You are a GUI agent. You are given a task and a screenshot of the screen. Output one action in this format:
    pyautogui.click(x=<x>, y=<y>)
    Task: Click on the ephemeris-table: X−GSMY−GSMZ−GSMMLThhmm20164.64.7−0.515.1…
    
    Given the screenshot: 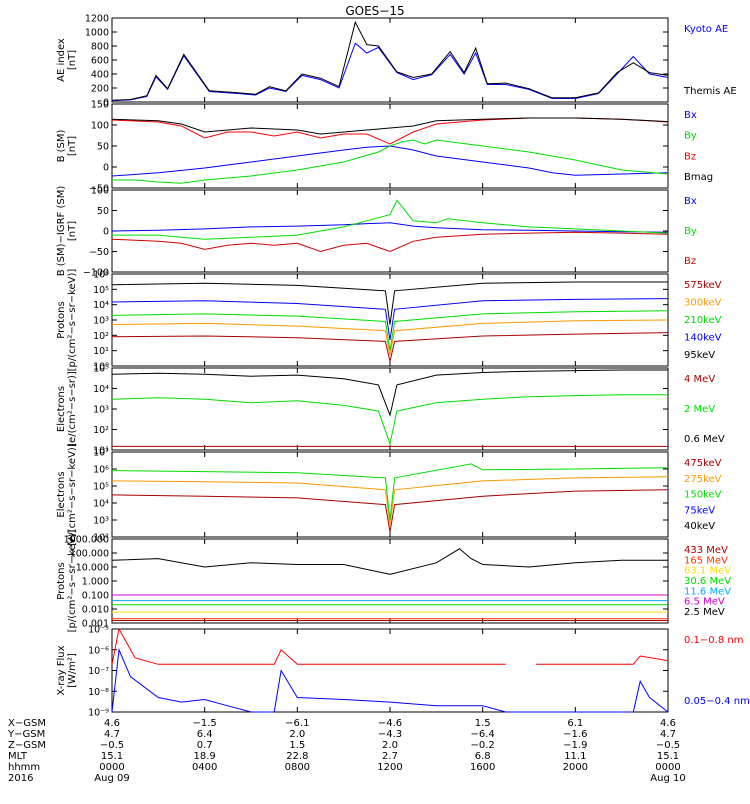 What is the action you would take?
    pyautogui.click(x=346, y=751)
    